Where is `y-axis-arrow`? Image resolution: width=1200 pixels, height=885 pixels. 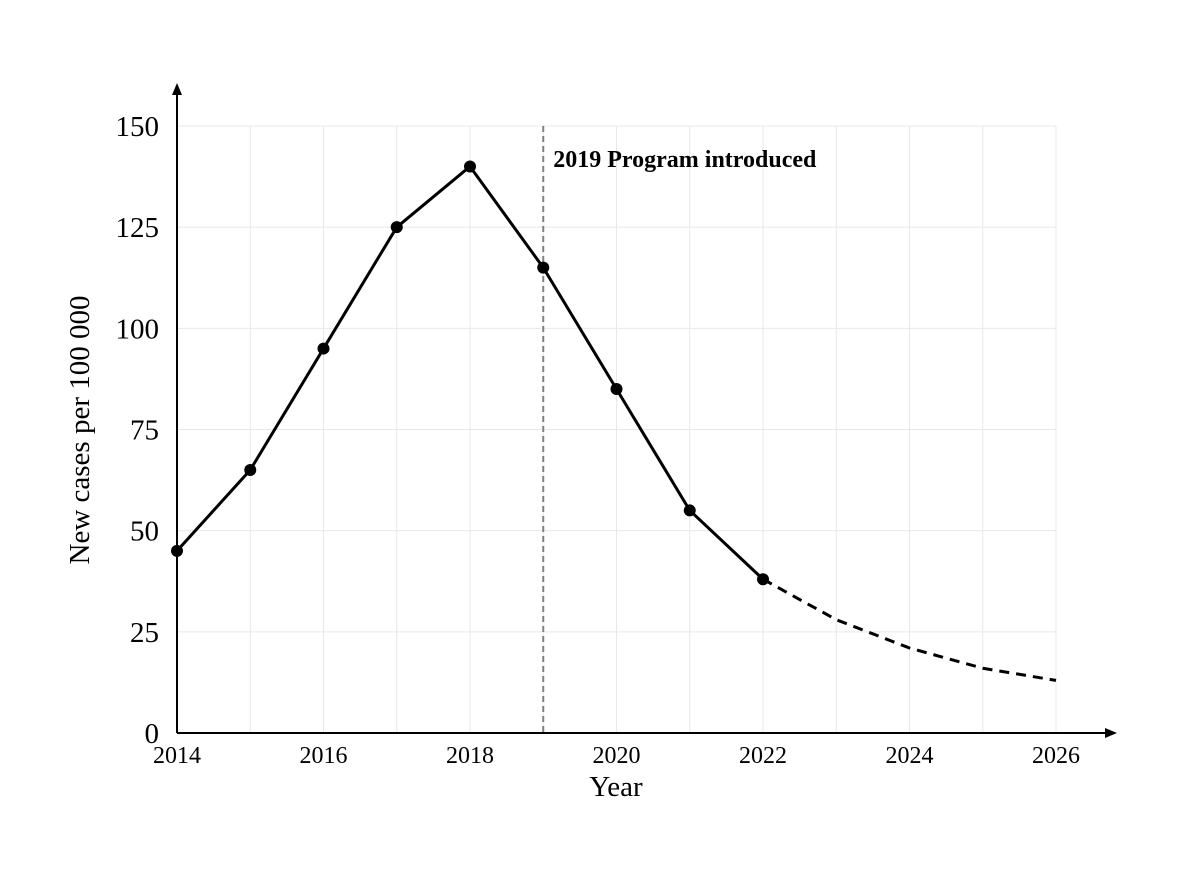 y-axis-arrow is located at coordinates (177, 89).